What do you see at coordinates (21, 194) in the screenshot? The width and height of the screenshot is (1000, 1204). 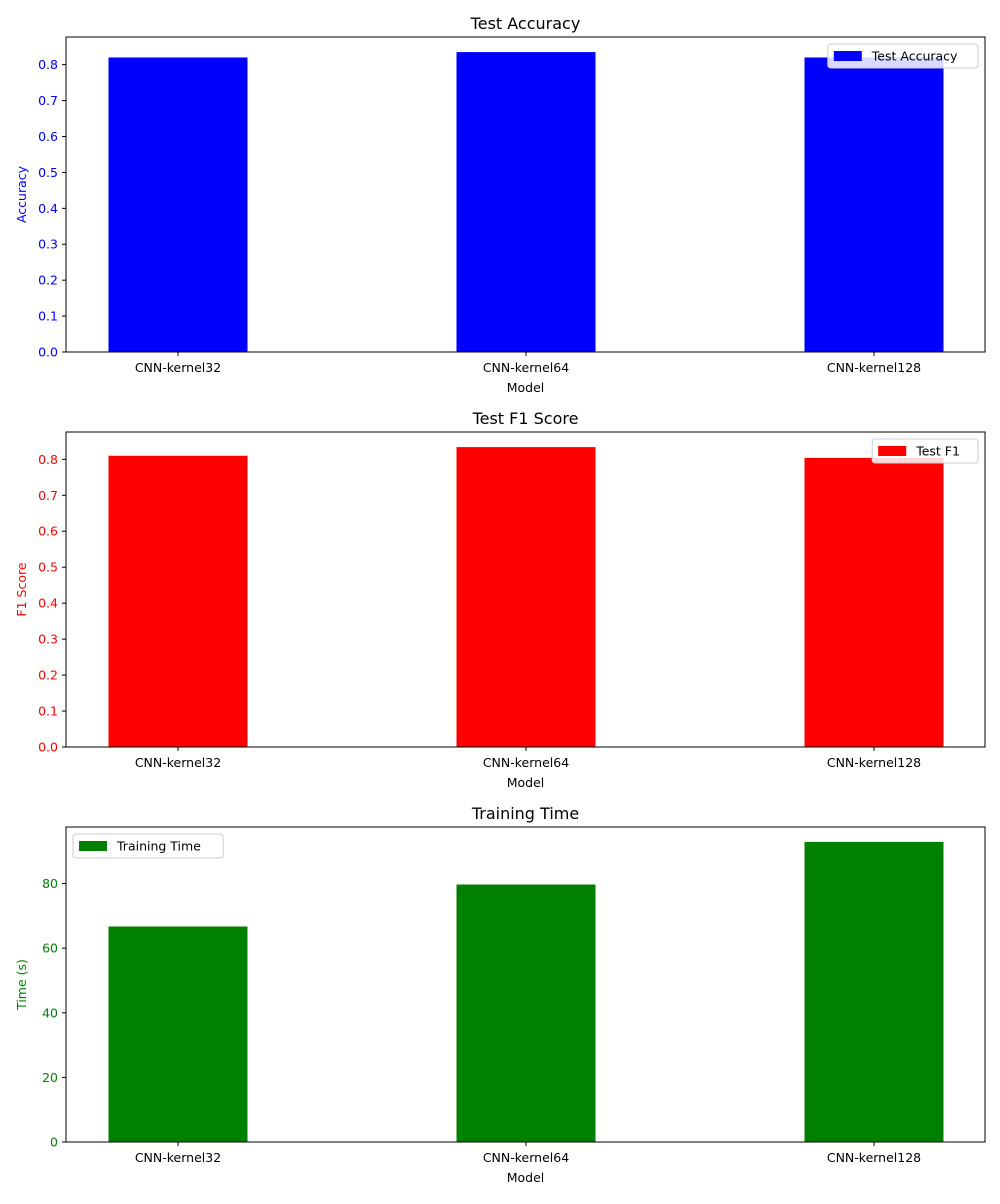 I see `y-axis-label: Accuracy` at bounding box center [21, 194].